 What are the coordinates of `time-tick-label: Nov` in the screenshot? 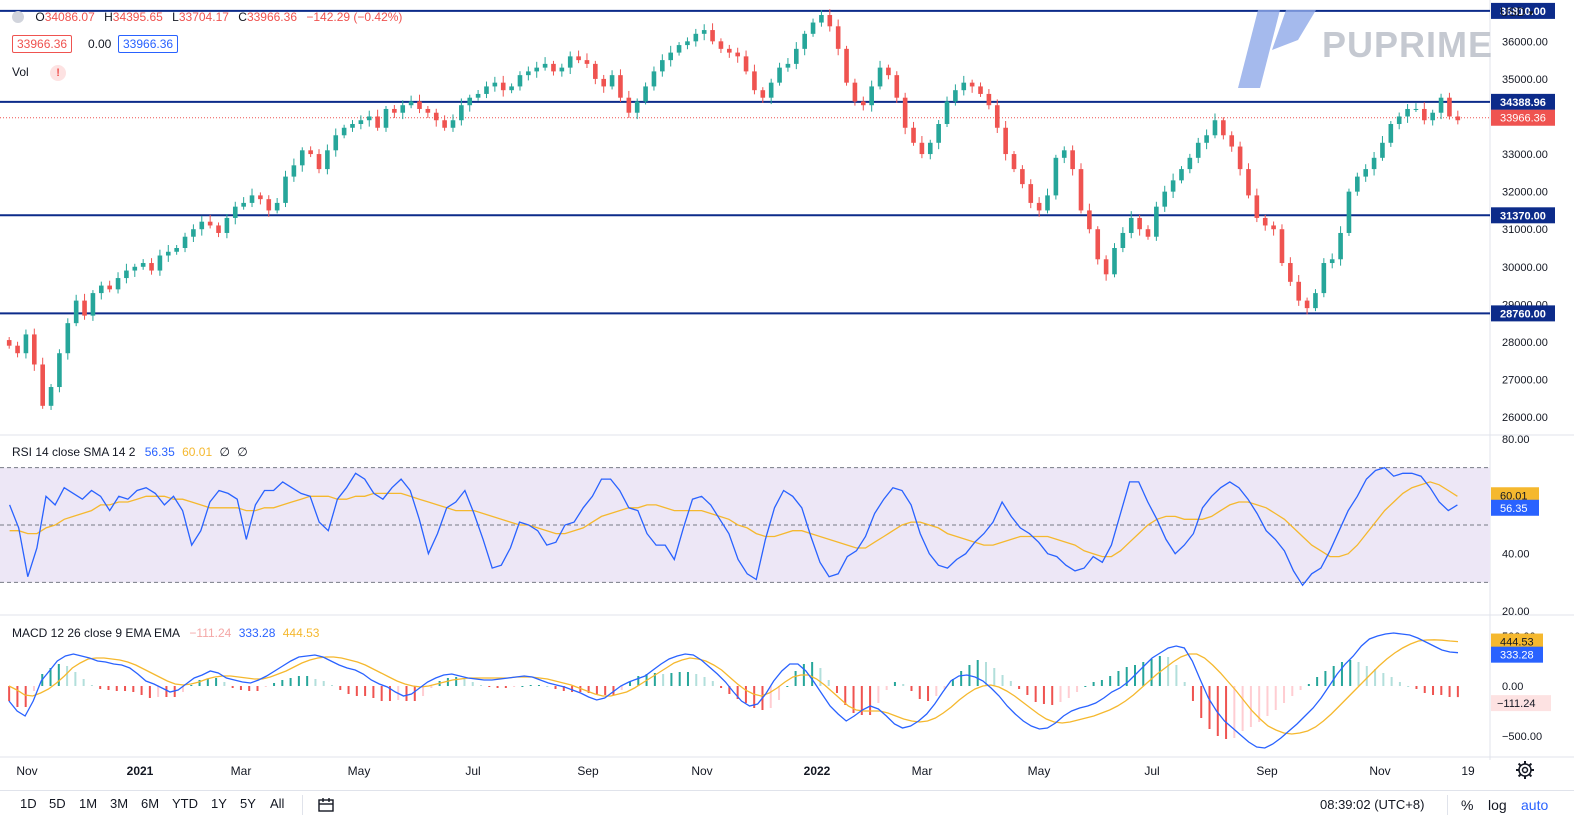 It's located at (1379, 771).